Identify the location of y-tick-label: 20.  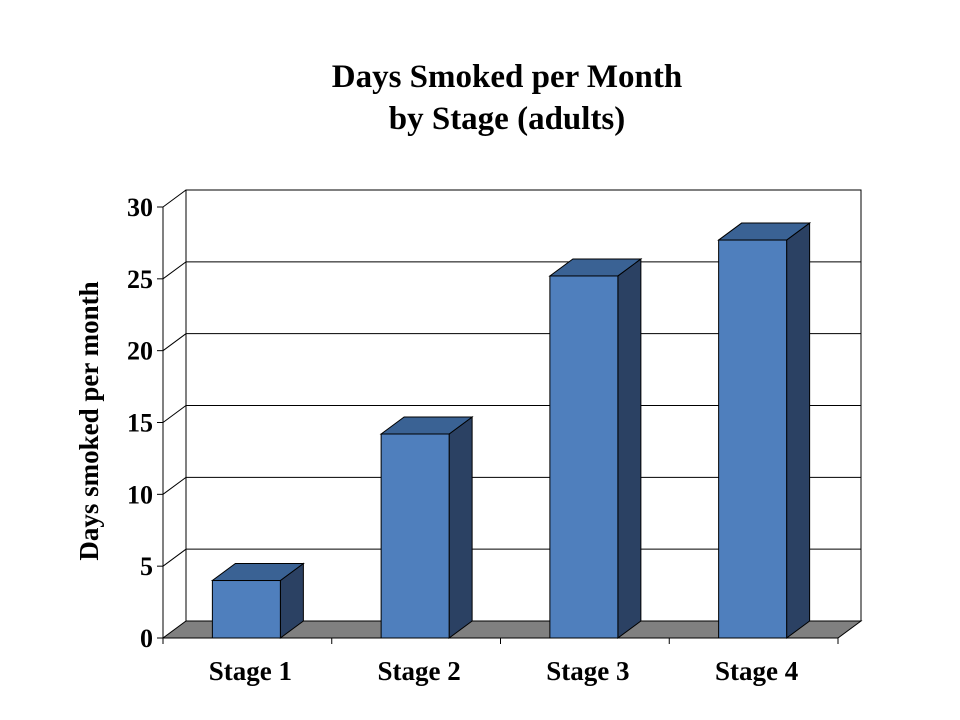
(140, 351).